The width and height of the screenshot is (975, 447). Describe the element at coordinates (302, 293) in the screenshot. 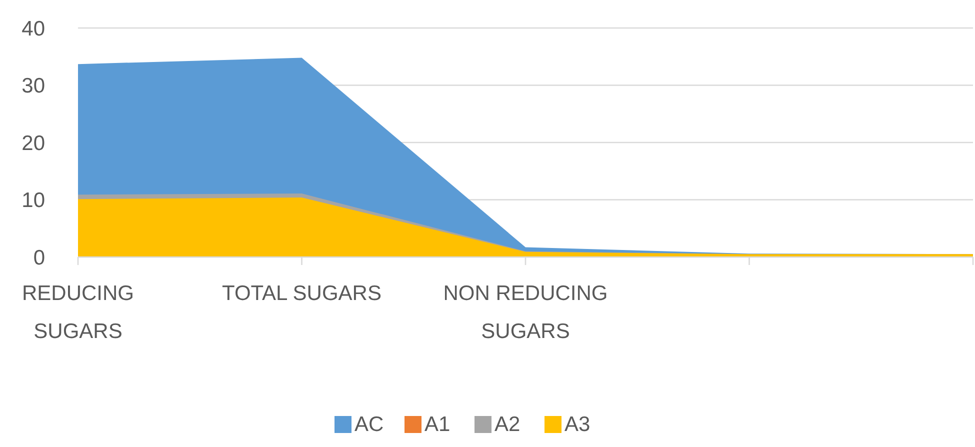

I see `x-tick-label: TOTAL SUGARS` at that location.